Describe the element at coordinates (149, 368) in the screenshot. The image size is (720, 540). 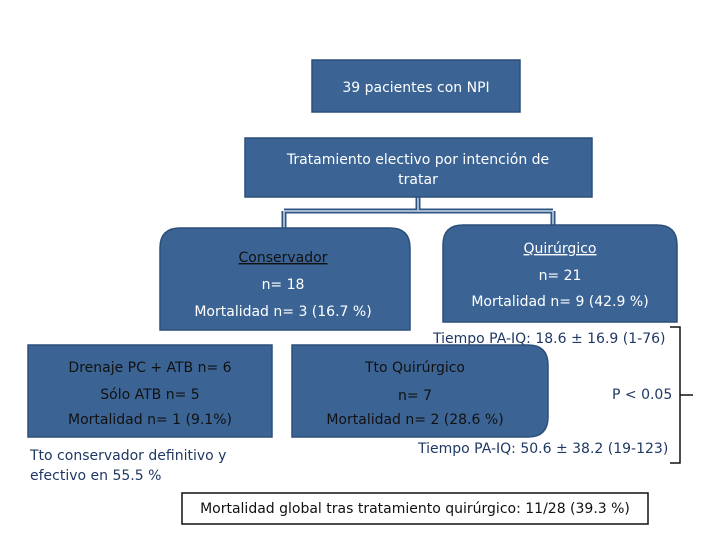
I see `node-text: Drenaje PC + ATB n= 6` at that location.